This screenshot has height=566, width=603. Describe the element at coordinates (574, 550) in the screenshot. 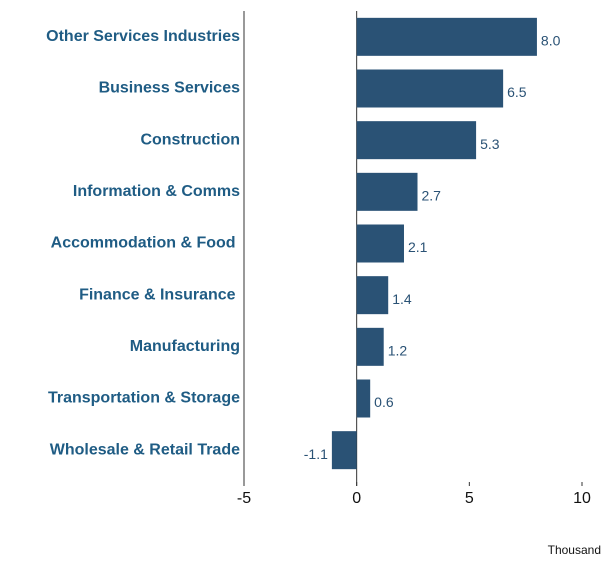

I see `x-axis-label: Thousand` at that location.